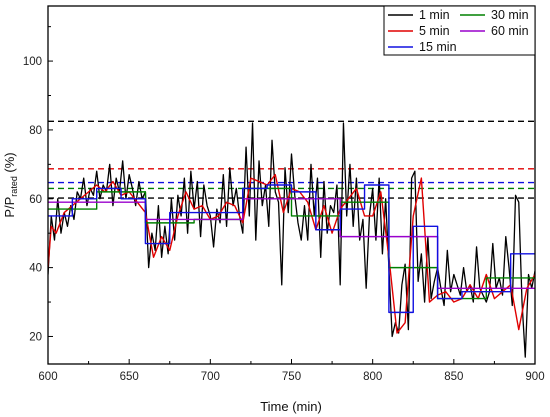  What do you see at coordinates (510, 31) in the screenshot?
I see `legend-label-60min: 60 min` at bounding box center [510, 31].